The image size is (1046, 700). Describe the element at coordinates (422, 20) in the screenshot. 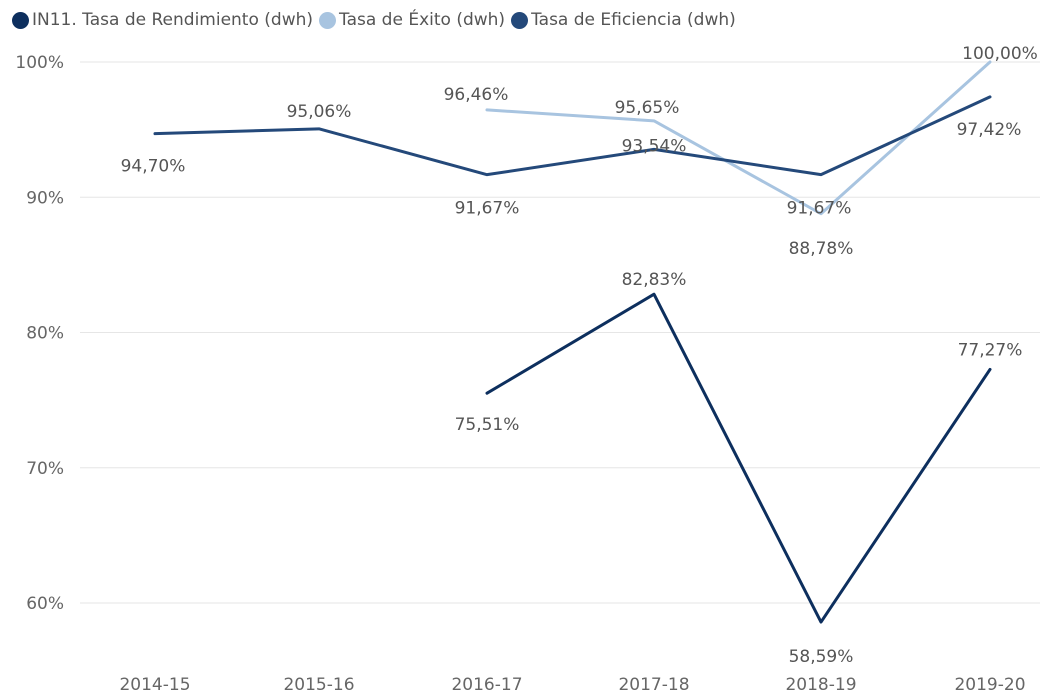

I see `legend-label-exito: Tasa de Éxito (dwh)` at that location.